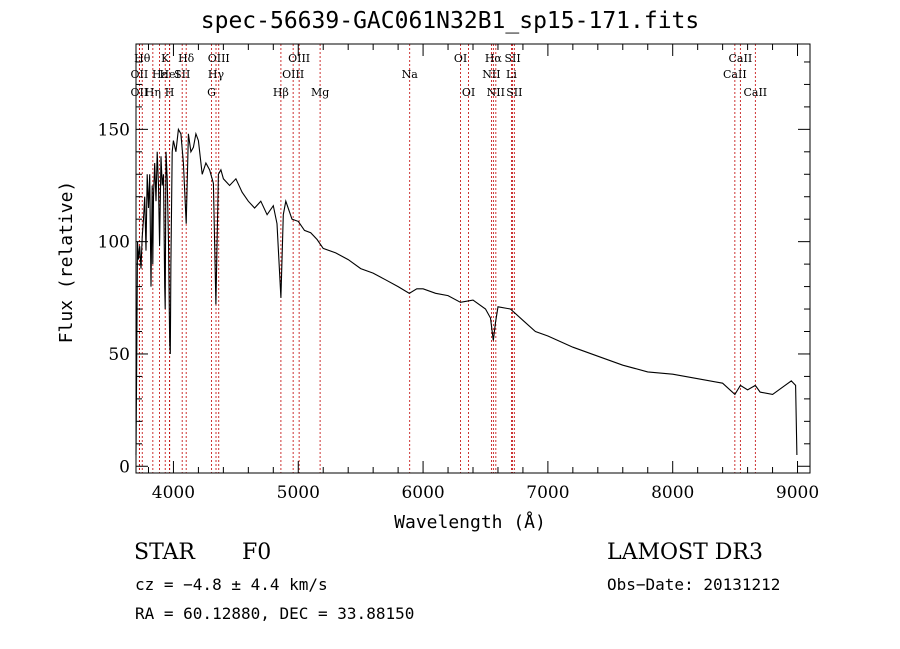 The image size is (900, 649). Describe the element at coordinates (231, 584) in the screenshot. I see `redshift-readout: cz = −4.8 ± 4.4 km/s` at that location.